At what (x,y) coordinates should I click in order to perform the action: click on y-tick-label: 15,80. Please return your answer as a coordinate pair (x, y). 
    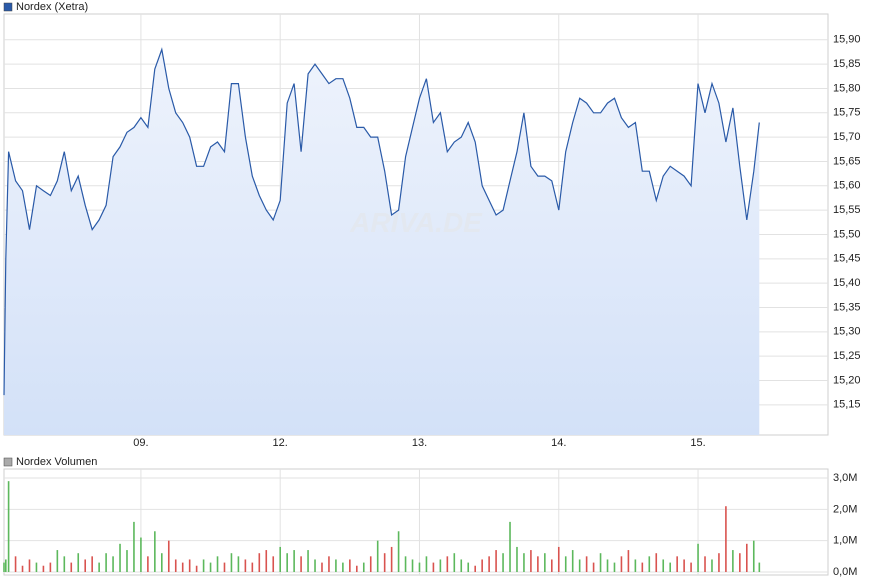
    Looking at the image, I should click on (847, 88).